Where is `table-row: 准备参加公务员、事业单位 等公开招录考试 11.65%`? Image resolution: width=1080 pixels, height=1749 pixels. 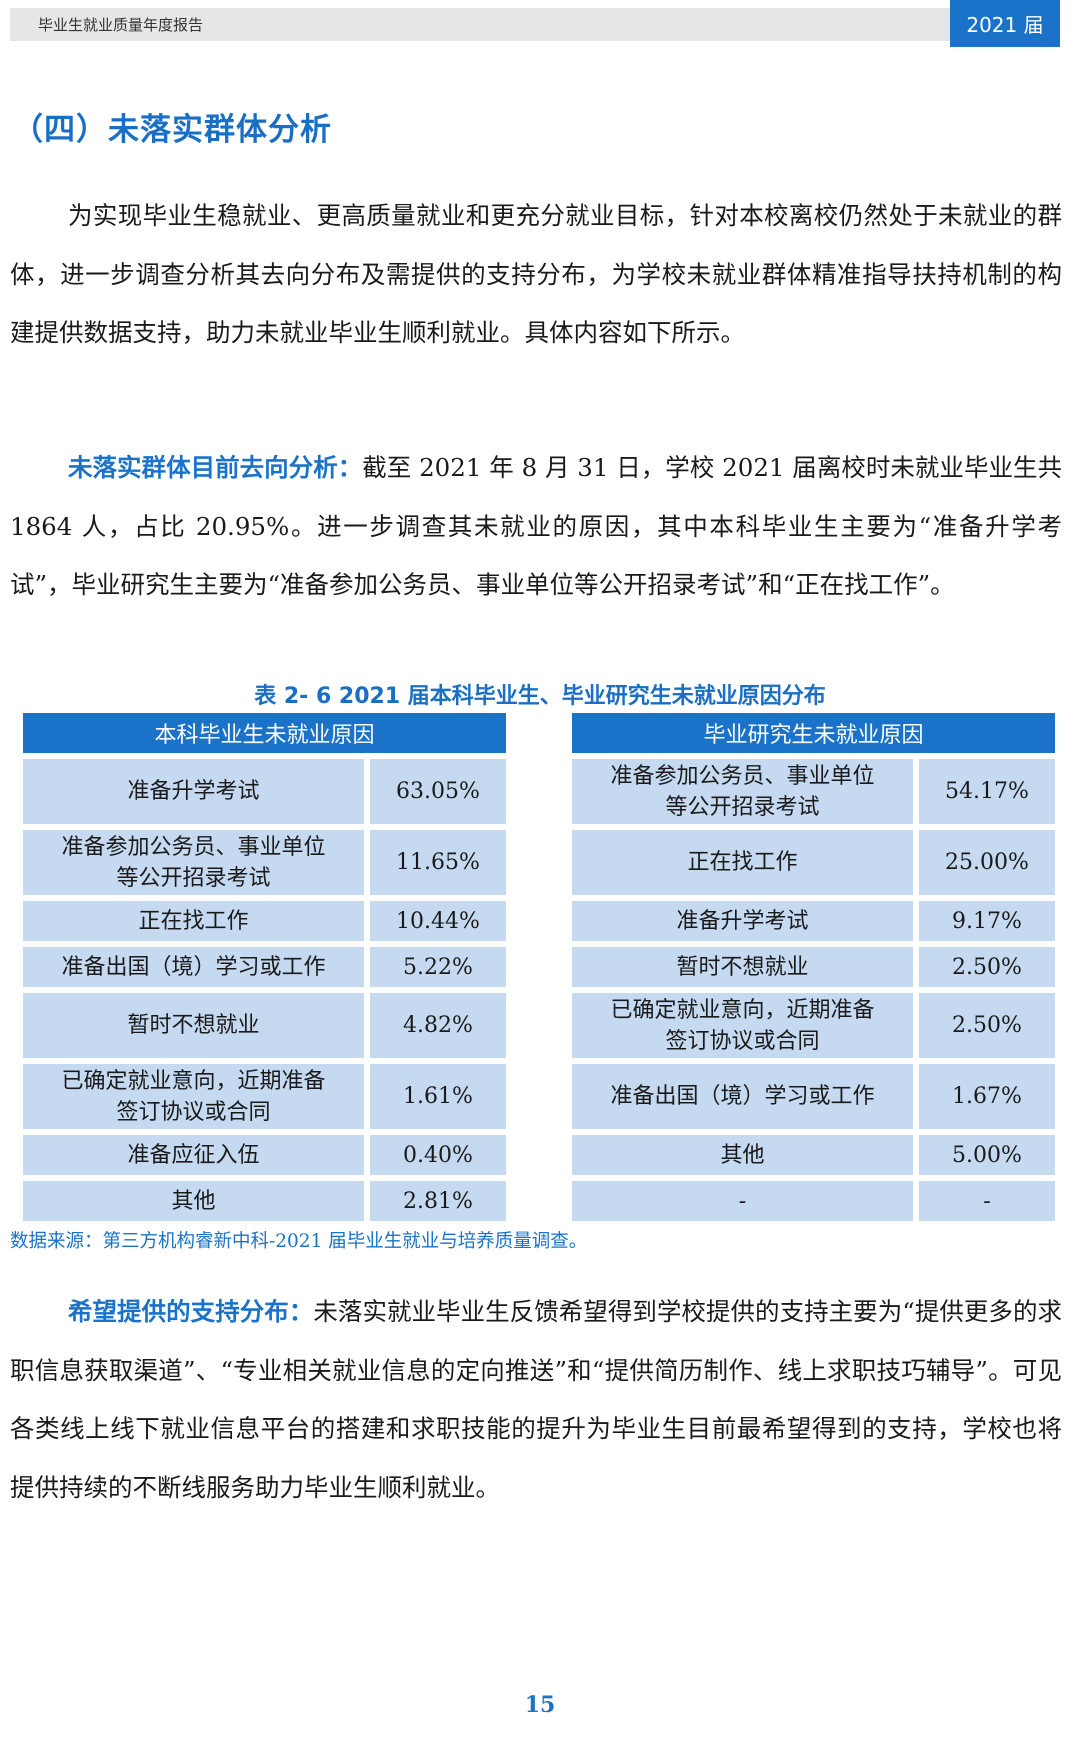 table-row: 准备参加公务员、事业单位 等公开招录考试 11.65% is located at coordinates (264, 862).